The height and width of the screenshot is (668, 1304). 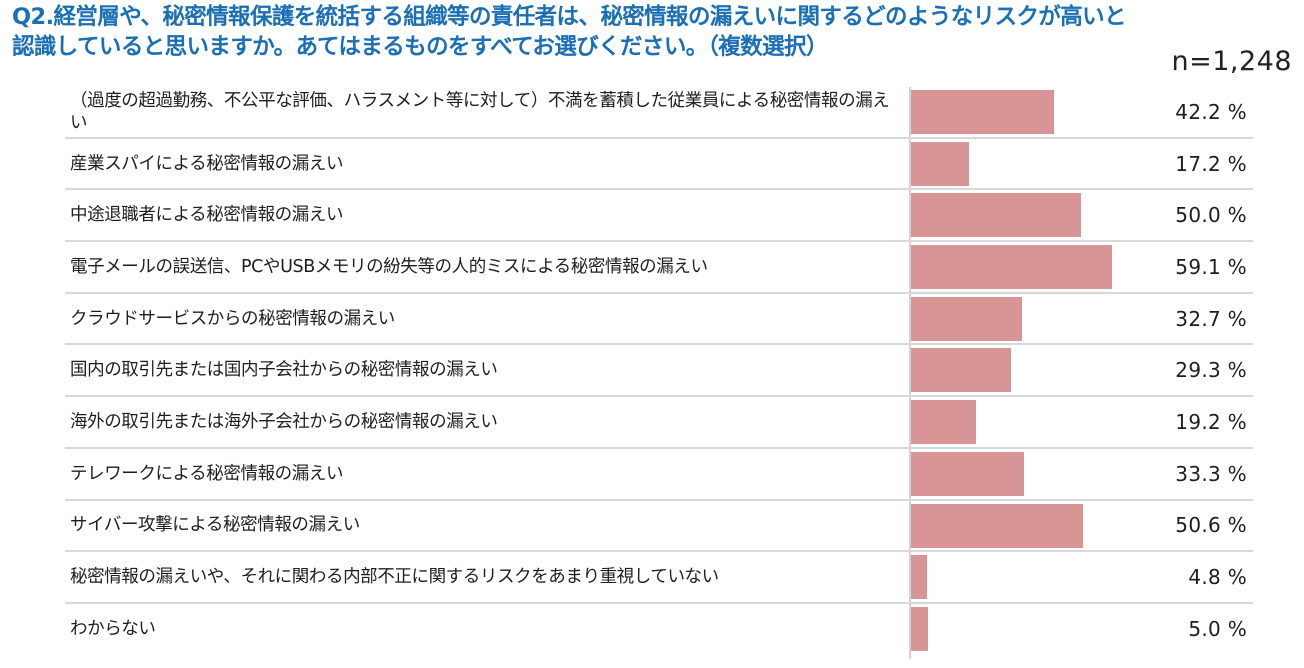 I want to click on value-label: 50.6 %, so click(x=1211, y=525).